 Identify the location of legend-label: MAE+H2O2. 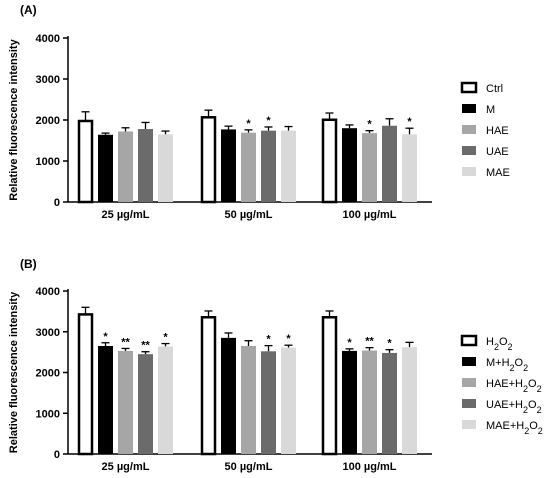
(514, 428).